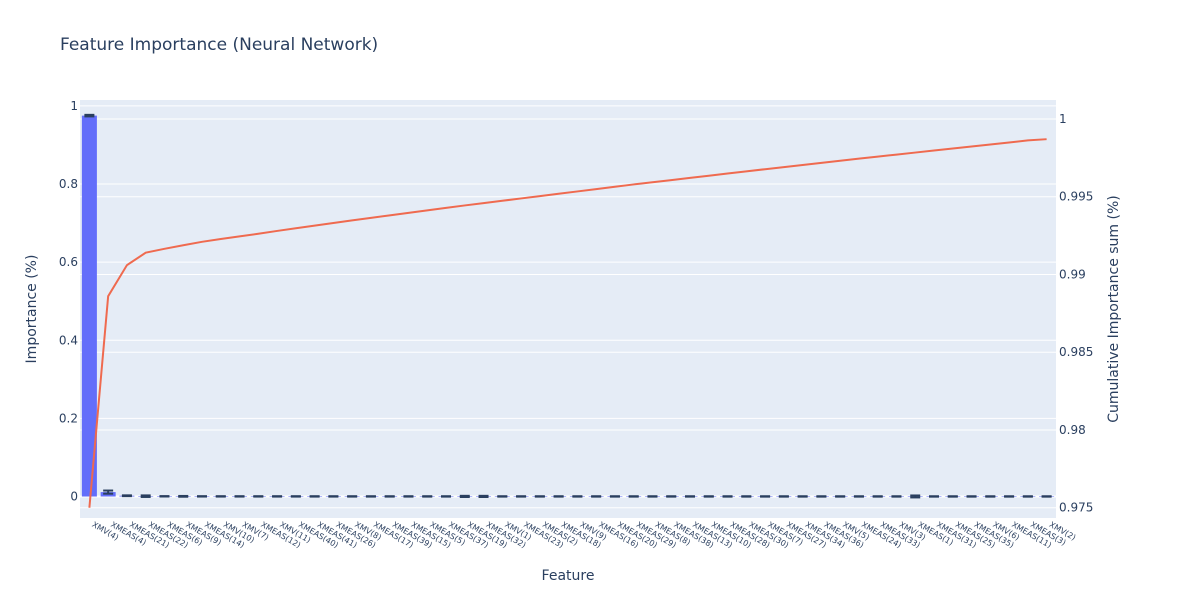  What do you see at coordinates (1063, 119) in the screenshot?
I see `y2-tick-label: 1` at bounding box center [1063, 119].